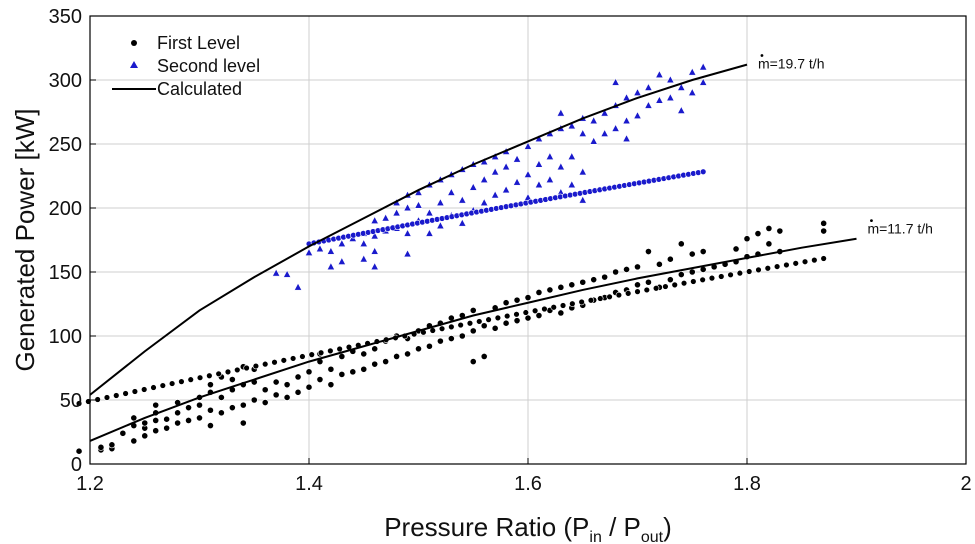 The width and height of the screenshot is (975, 544). What do you see at coordinates (134, 64) in the screenshot?
I see `legend-marker-second-level` at bounding box center [134, 64].